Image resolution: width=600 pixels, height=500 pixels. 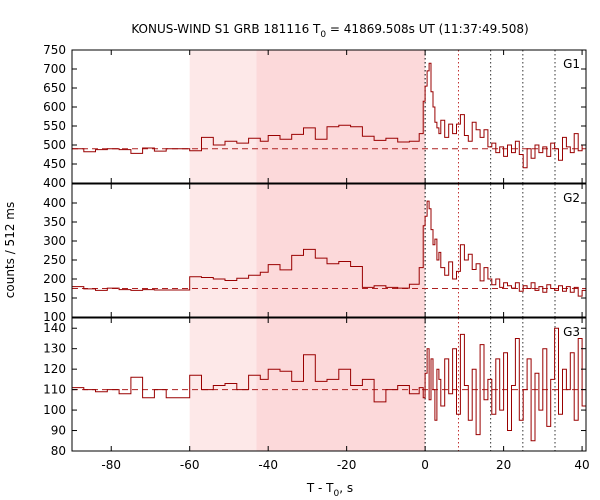 I want to click on y-tick-label-g2: 100, so click(x=54, y=317).